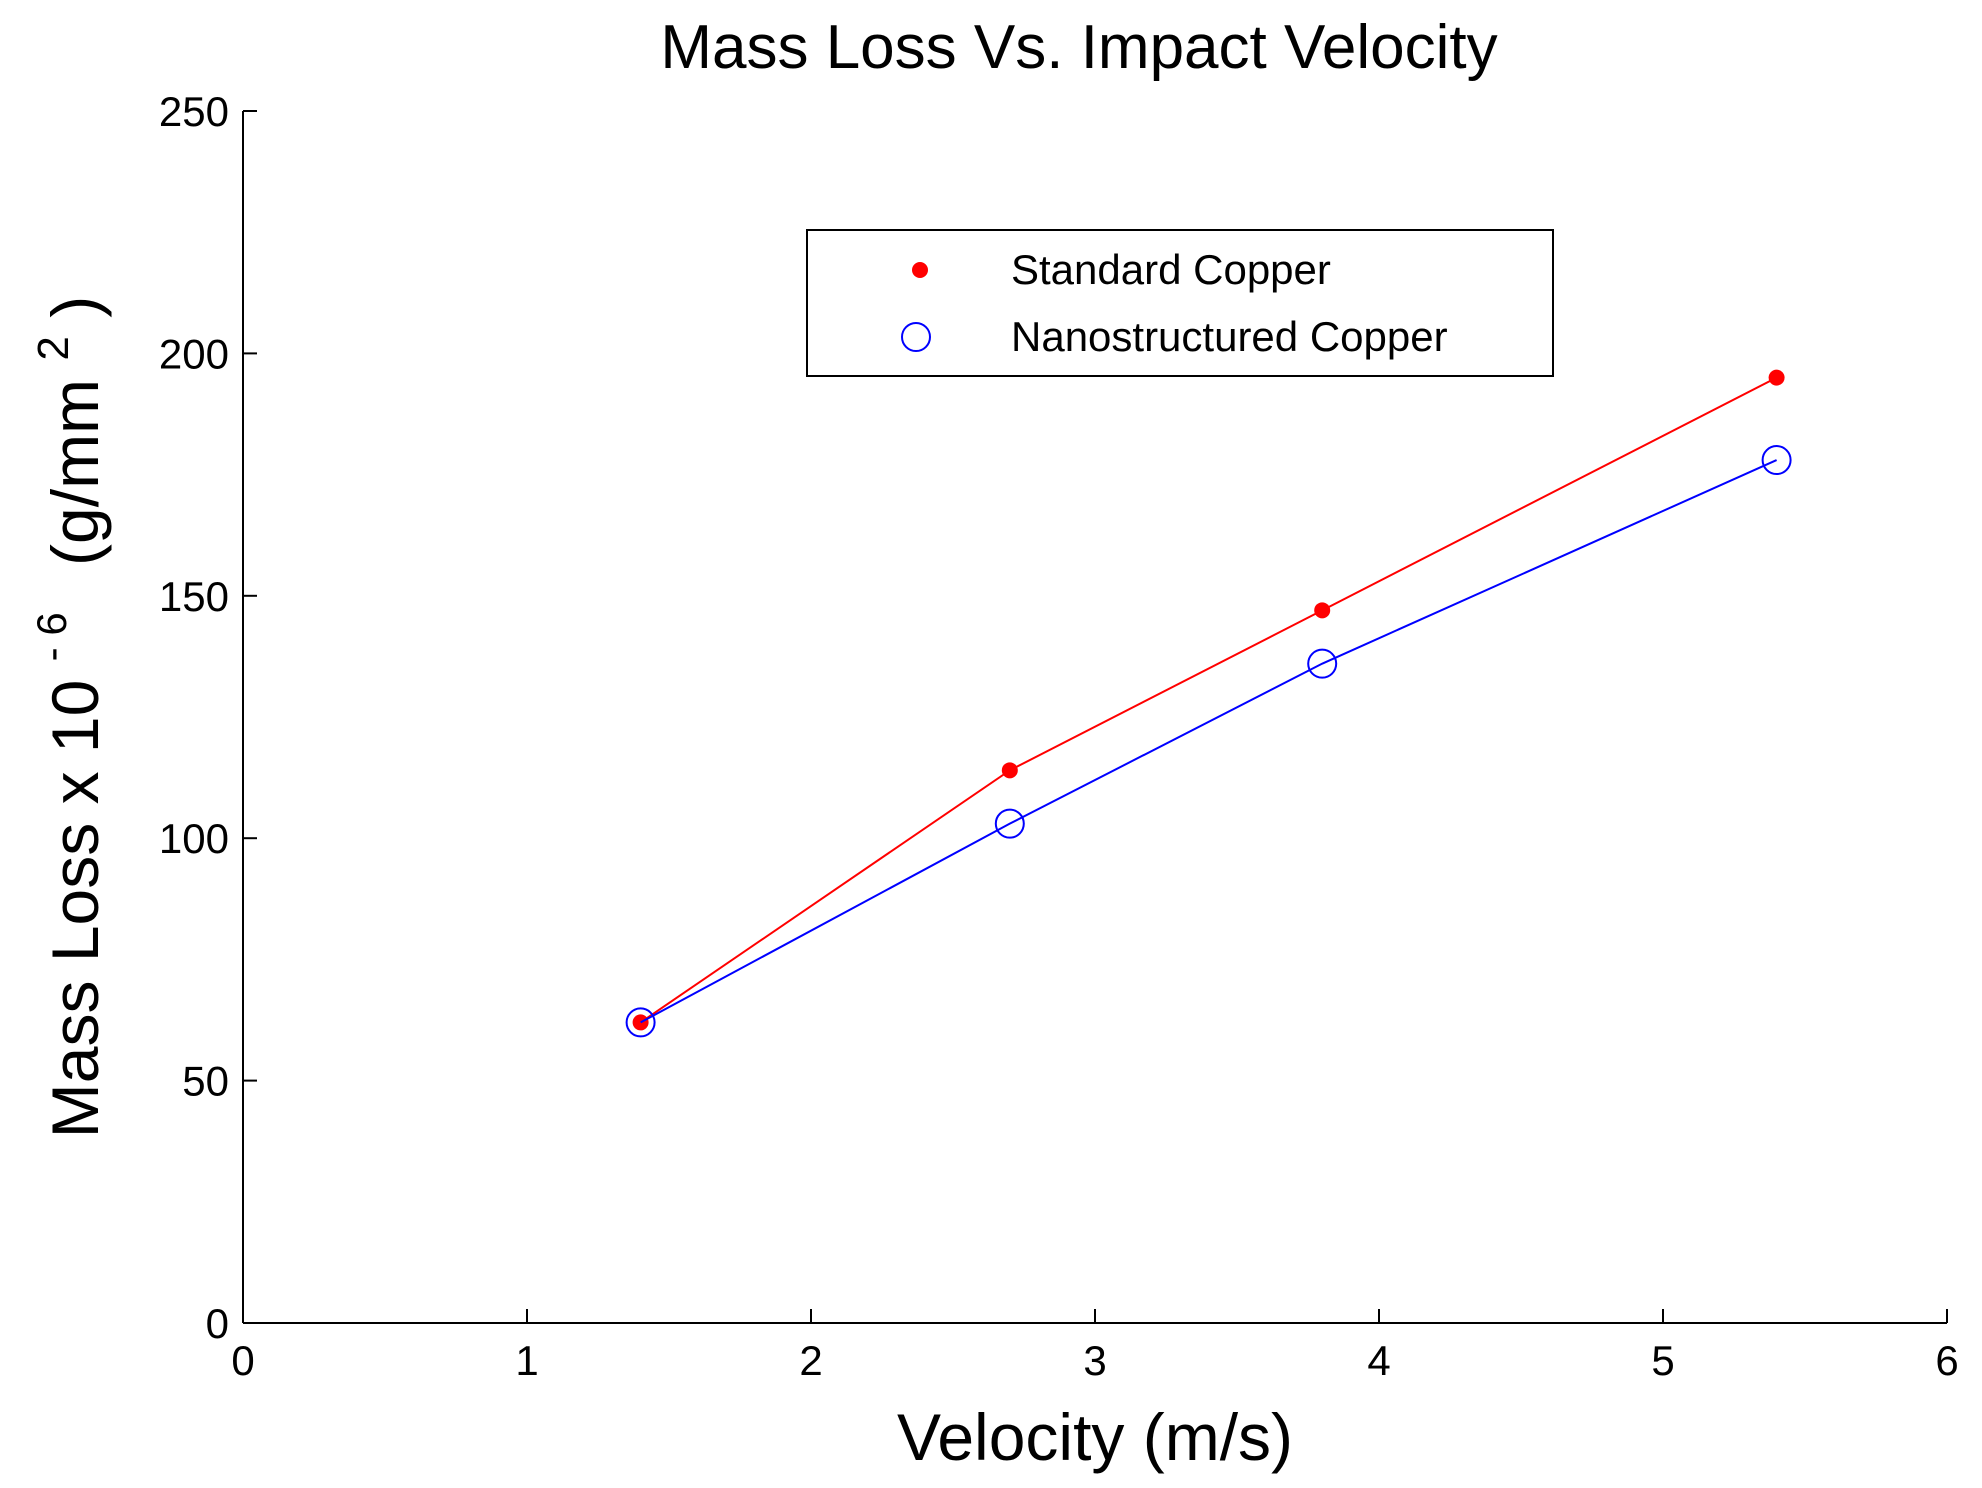  I want to click on chart-title: Mass Loss Vs. Impact Velocity, so click(1078, 47).